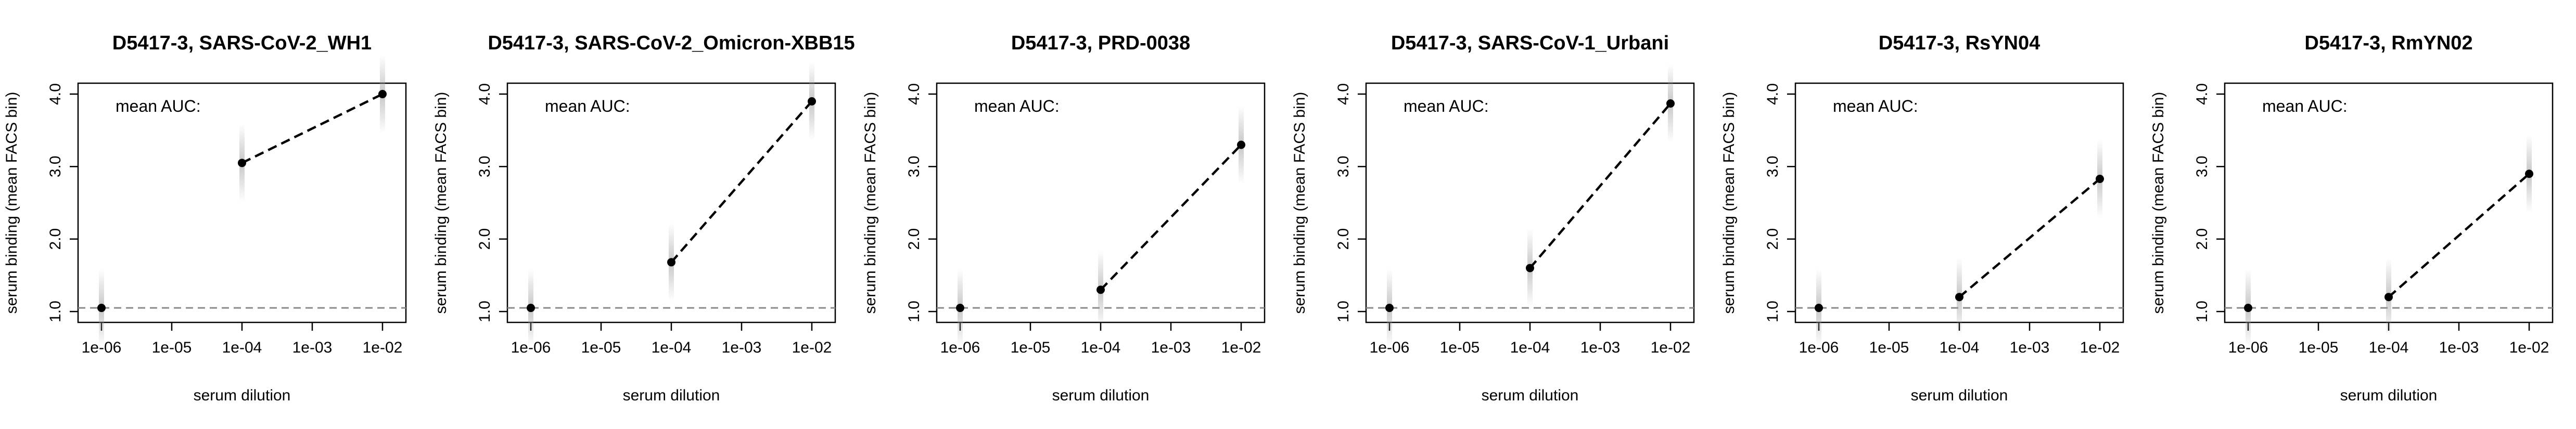 The height and width of the screenshot is (429, 2576). Describe the element at coordinates (242, 43) in the screenshot. I see `chart-title: D5417-3, SARS-CoV-2_WH1` at that location.